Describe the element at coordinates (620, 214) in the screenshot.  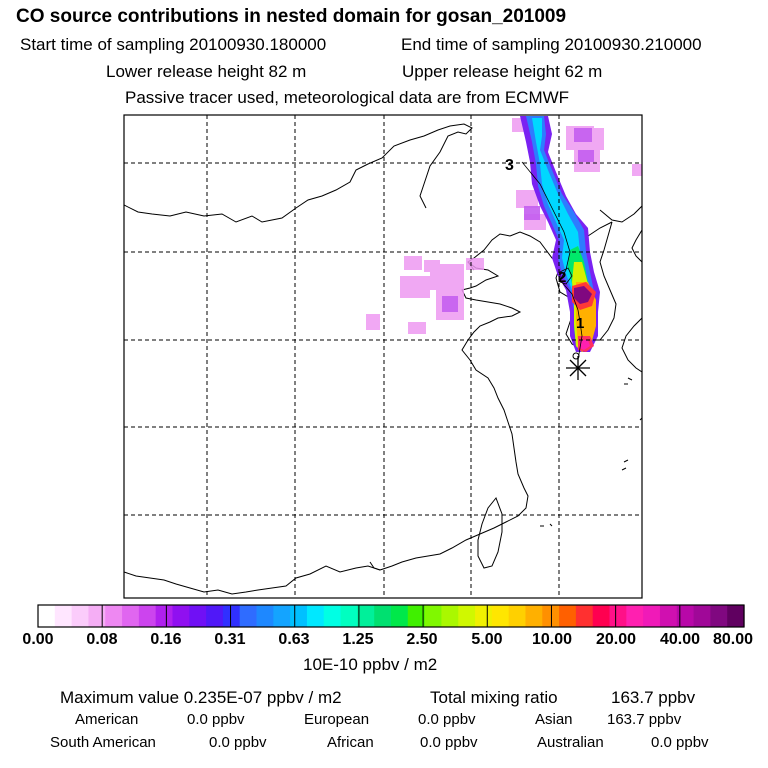
I see `coastline-korea-border` at that location.